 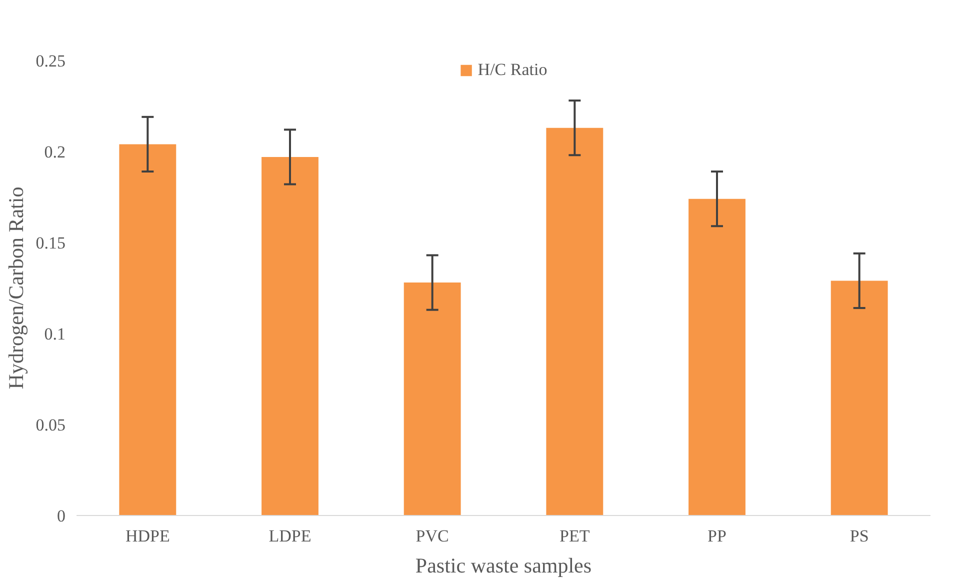 What do you see at coordinates (575, 536) in the screenshot?
I see `x-tick-label: PET` at bounding box center [575, 536].